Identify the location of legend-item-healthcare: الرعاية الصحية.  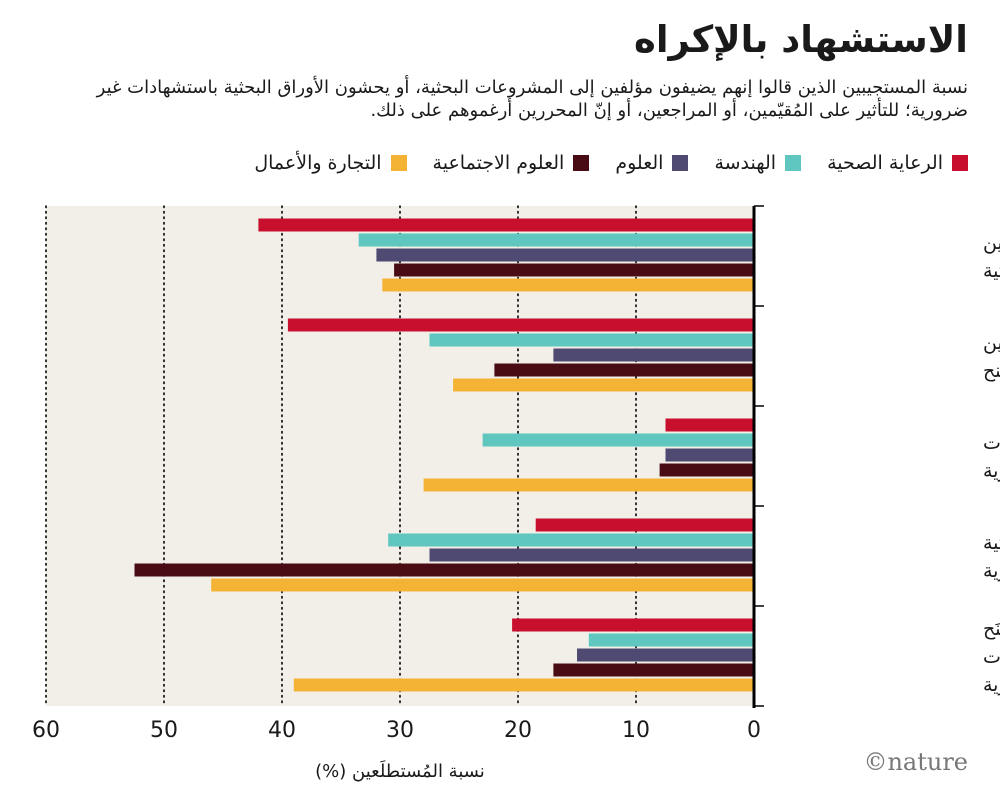
(897, 163).